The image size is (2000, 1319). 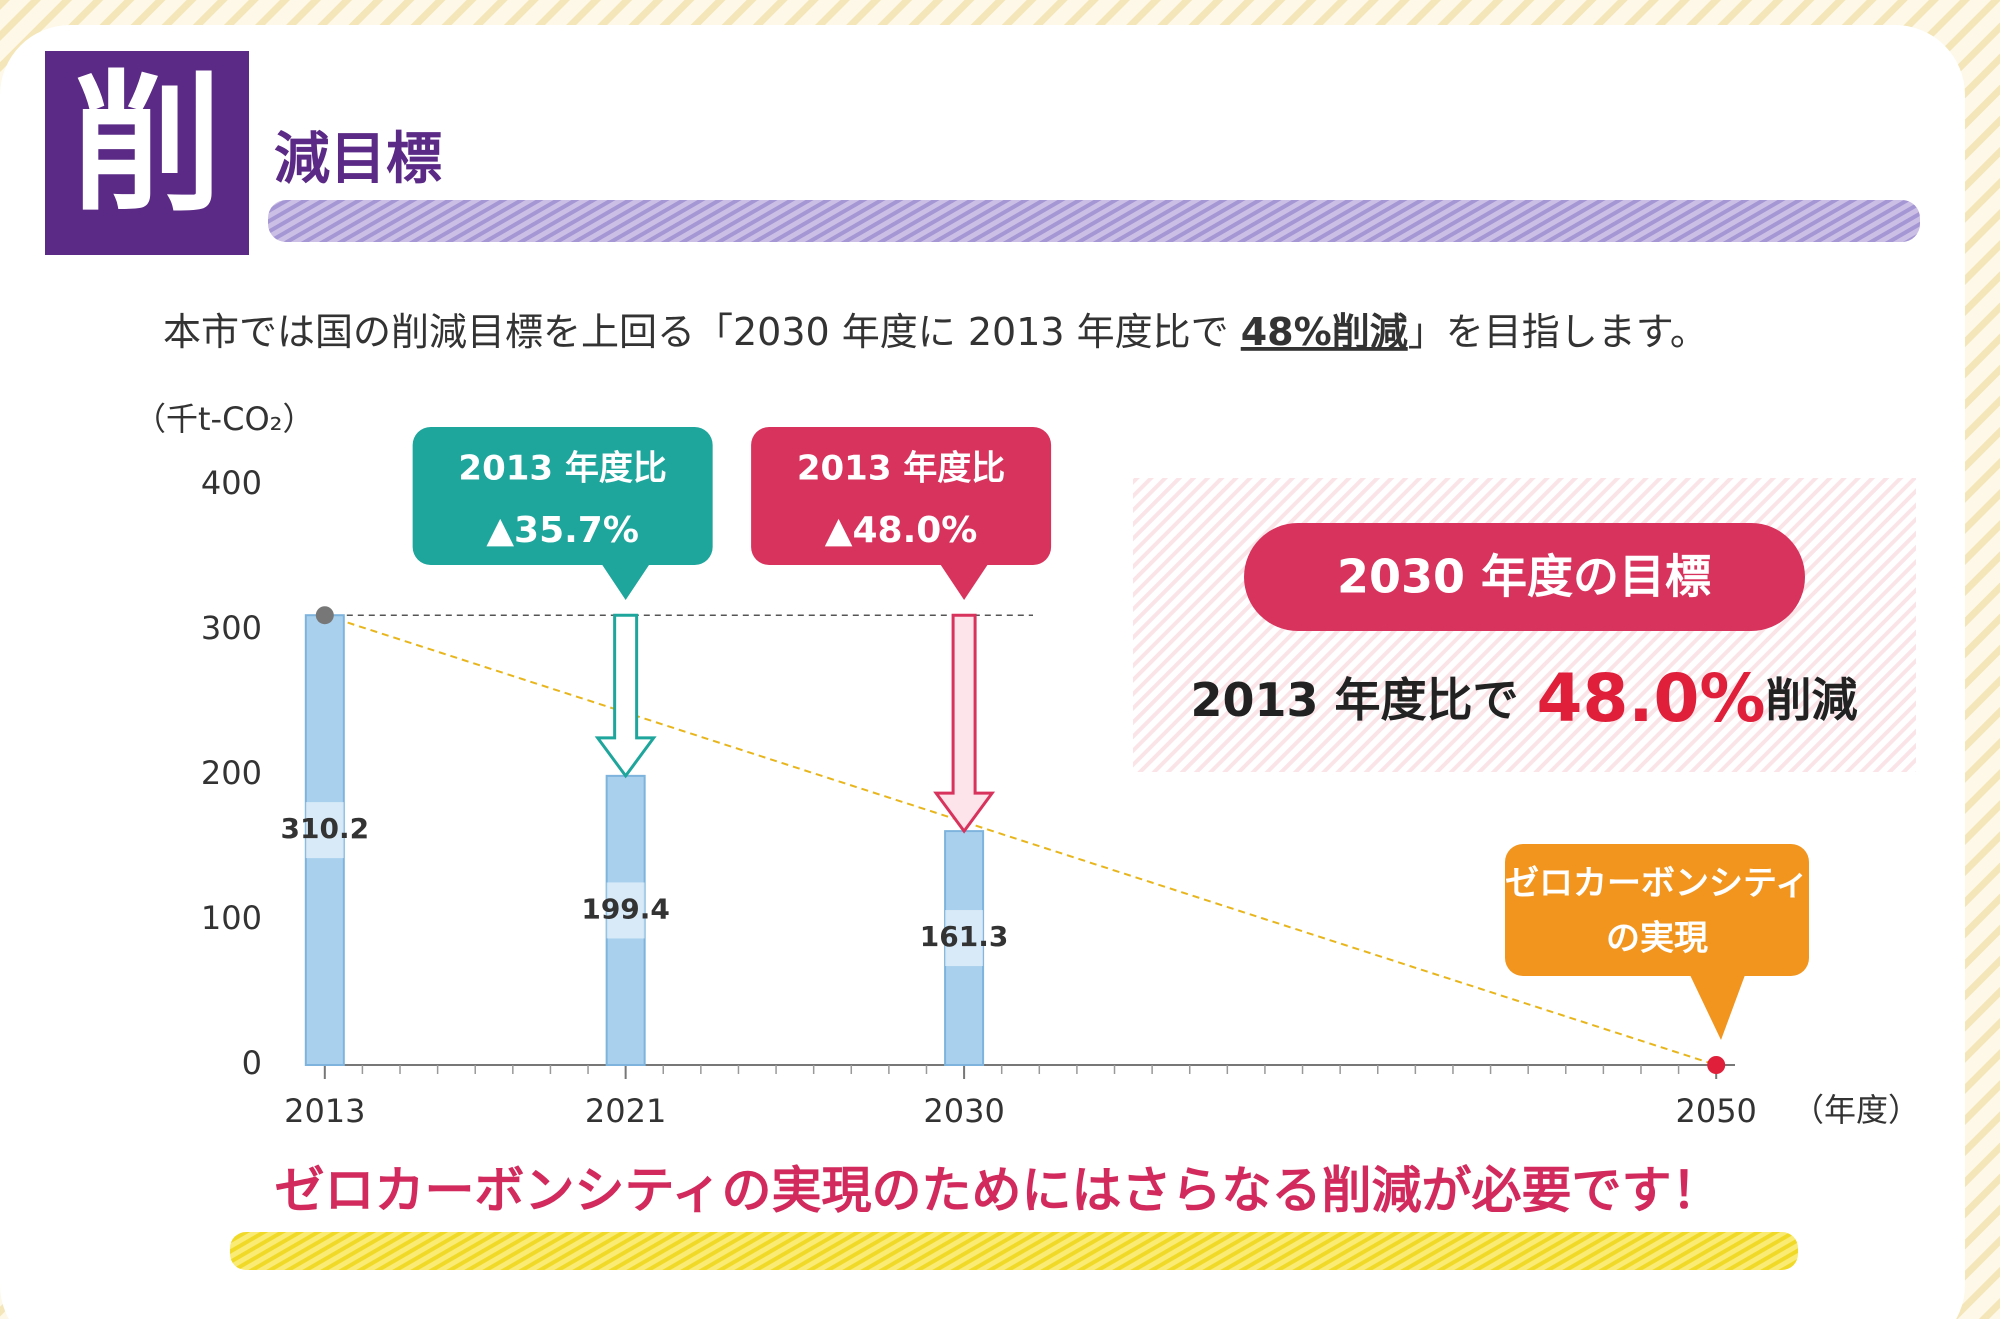 What do you see at coordinates (231, 918) in the screenshot?
I see `y-tick-label: 100` at bounding box center [231, 918].